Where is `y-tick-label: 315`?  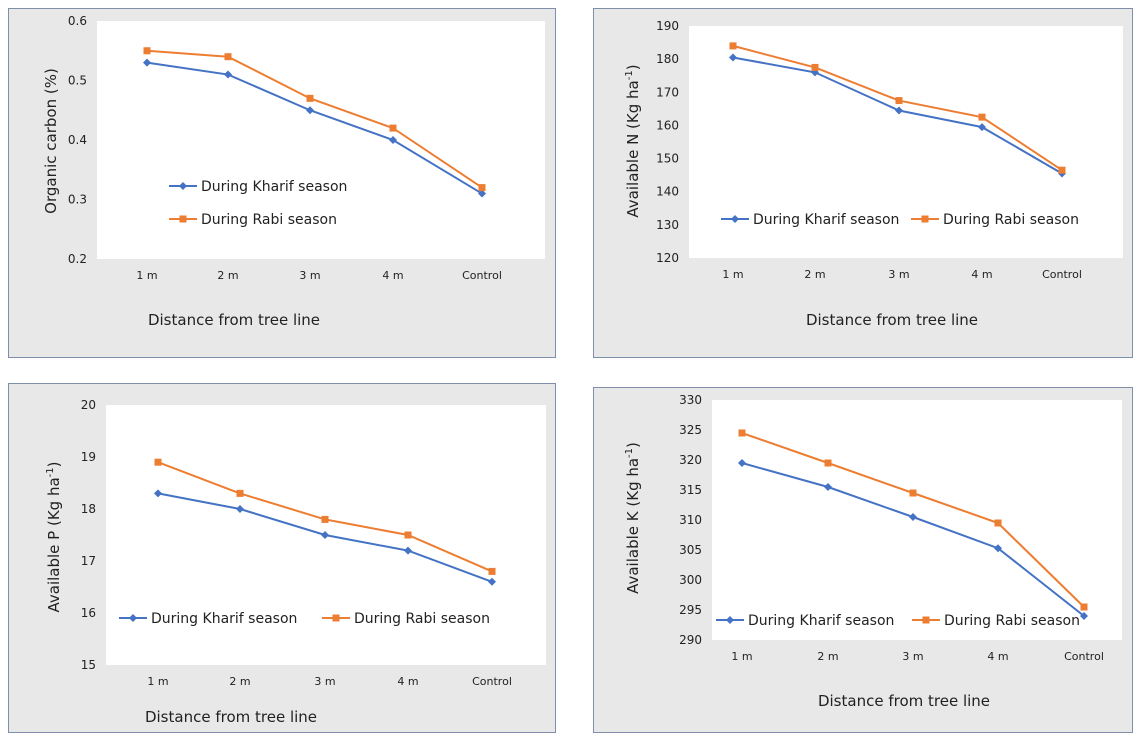
y-tick-label: 315 is located at coordinates (690, 490).